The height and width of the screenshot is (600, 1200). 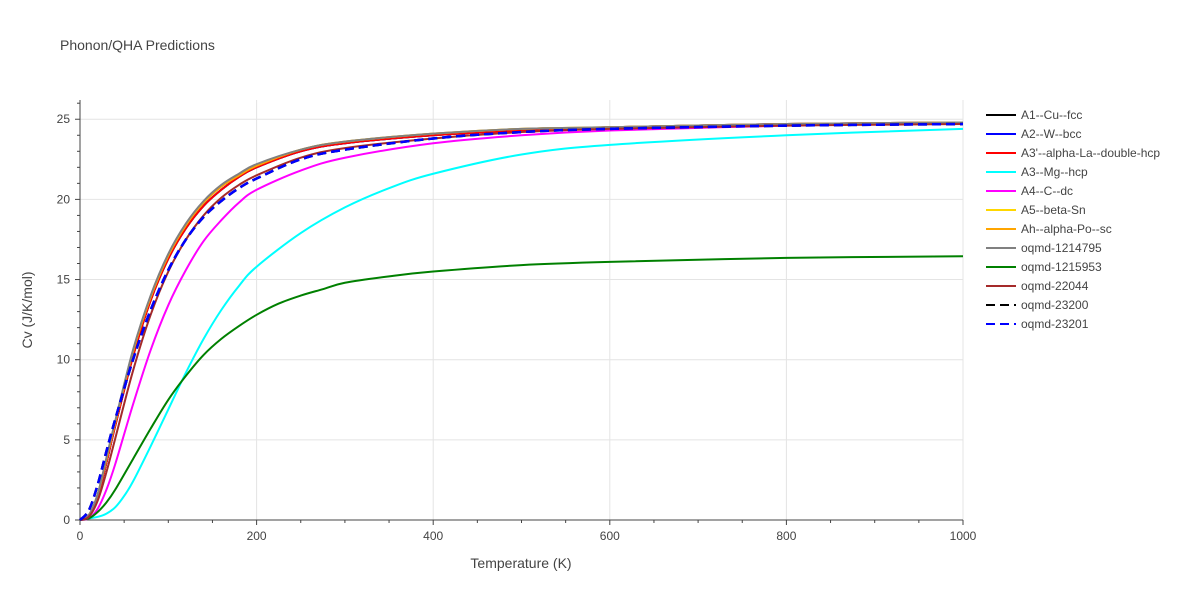 What do you see at coordinates (64, 280) in the screenshot?
I see `y-tick-label: 15` at bounding box center [64, 280].